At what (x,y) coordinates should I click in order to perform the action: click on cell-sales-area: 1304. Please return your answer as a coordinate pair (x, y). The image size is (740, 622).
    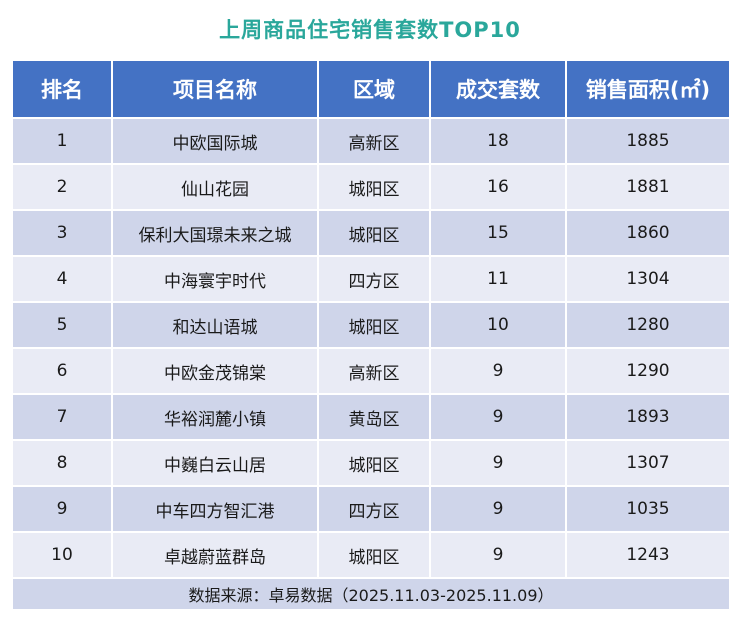
    Looking at the image, I should click on (648, 278).